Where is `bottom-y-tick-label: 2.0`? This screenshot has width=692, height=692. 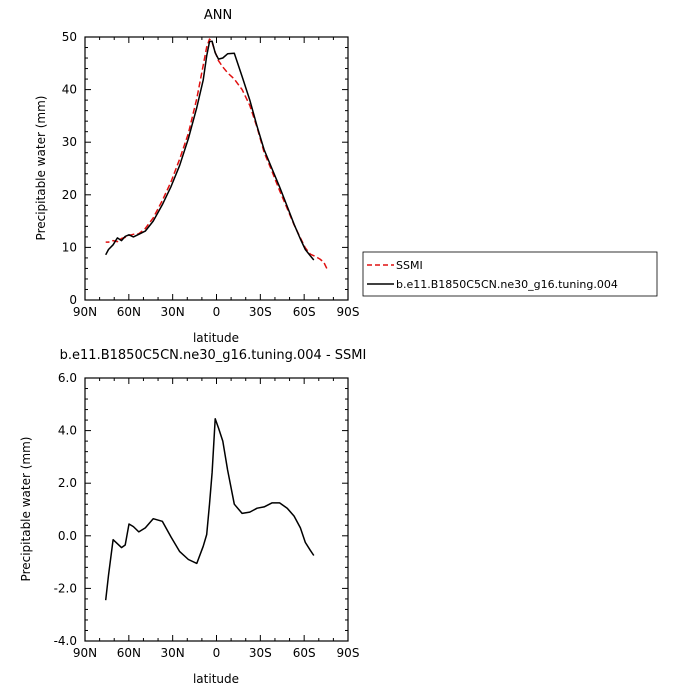
bottom-y-tick-label: 2.0 is located at coordinates (67, 483).